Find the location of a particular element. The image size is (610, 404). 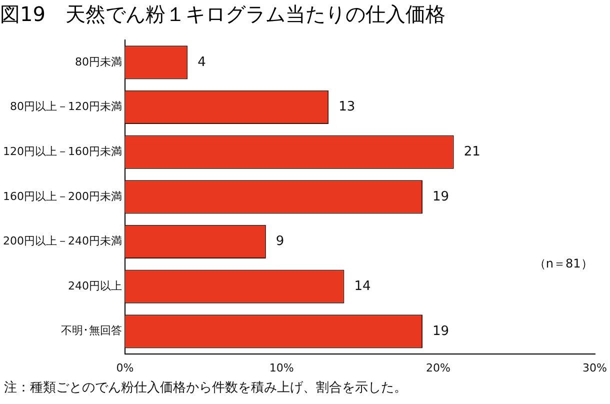

annotation: （n＝81） is located at coordinates (563, 263).